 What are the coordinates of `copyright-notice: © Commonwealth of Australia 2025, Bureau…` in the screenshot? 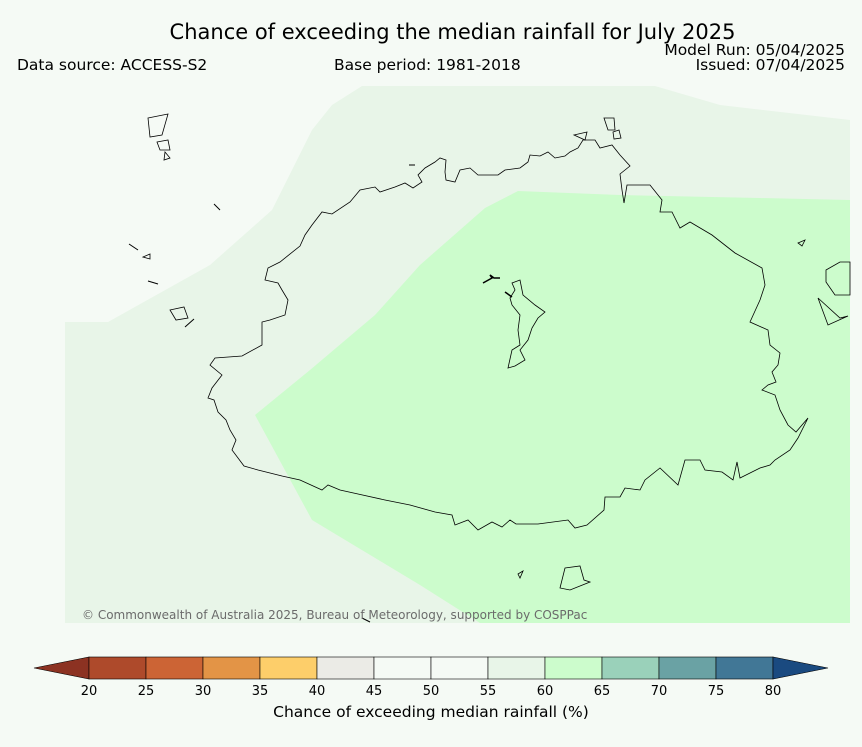 It's located at (335, 615).